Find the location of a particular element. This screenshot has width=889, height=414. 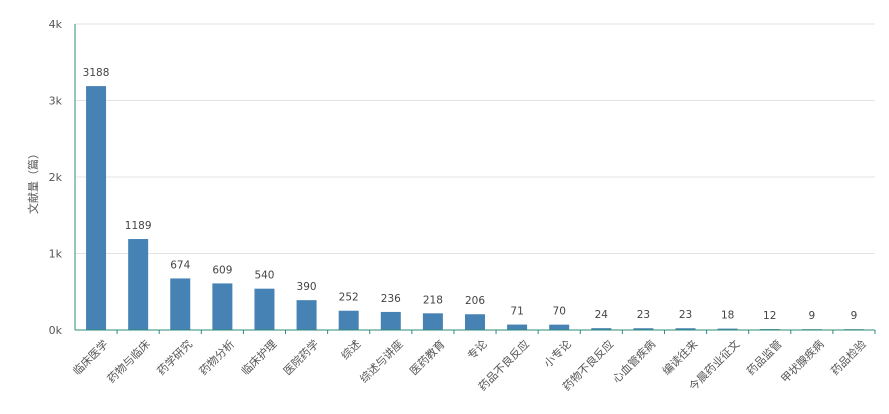

data-label: 674 is located at coordinates (180, 265).